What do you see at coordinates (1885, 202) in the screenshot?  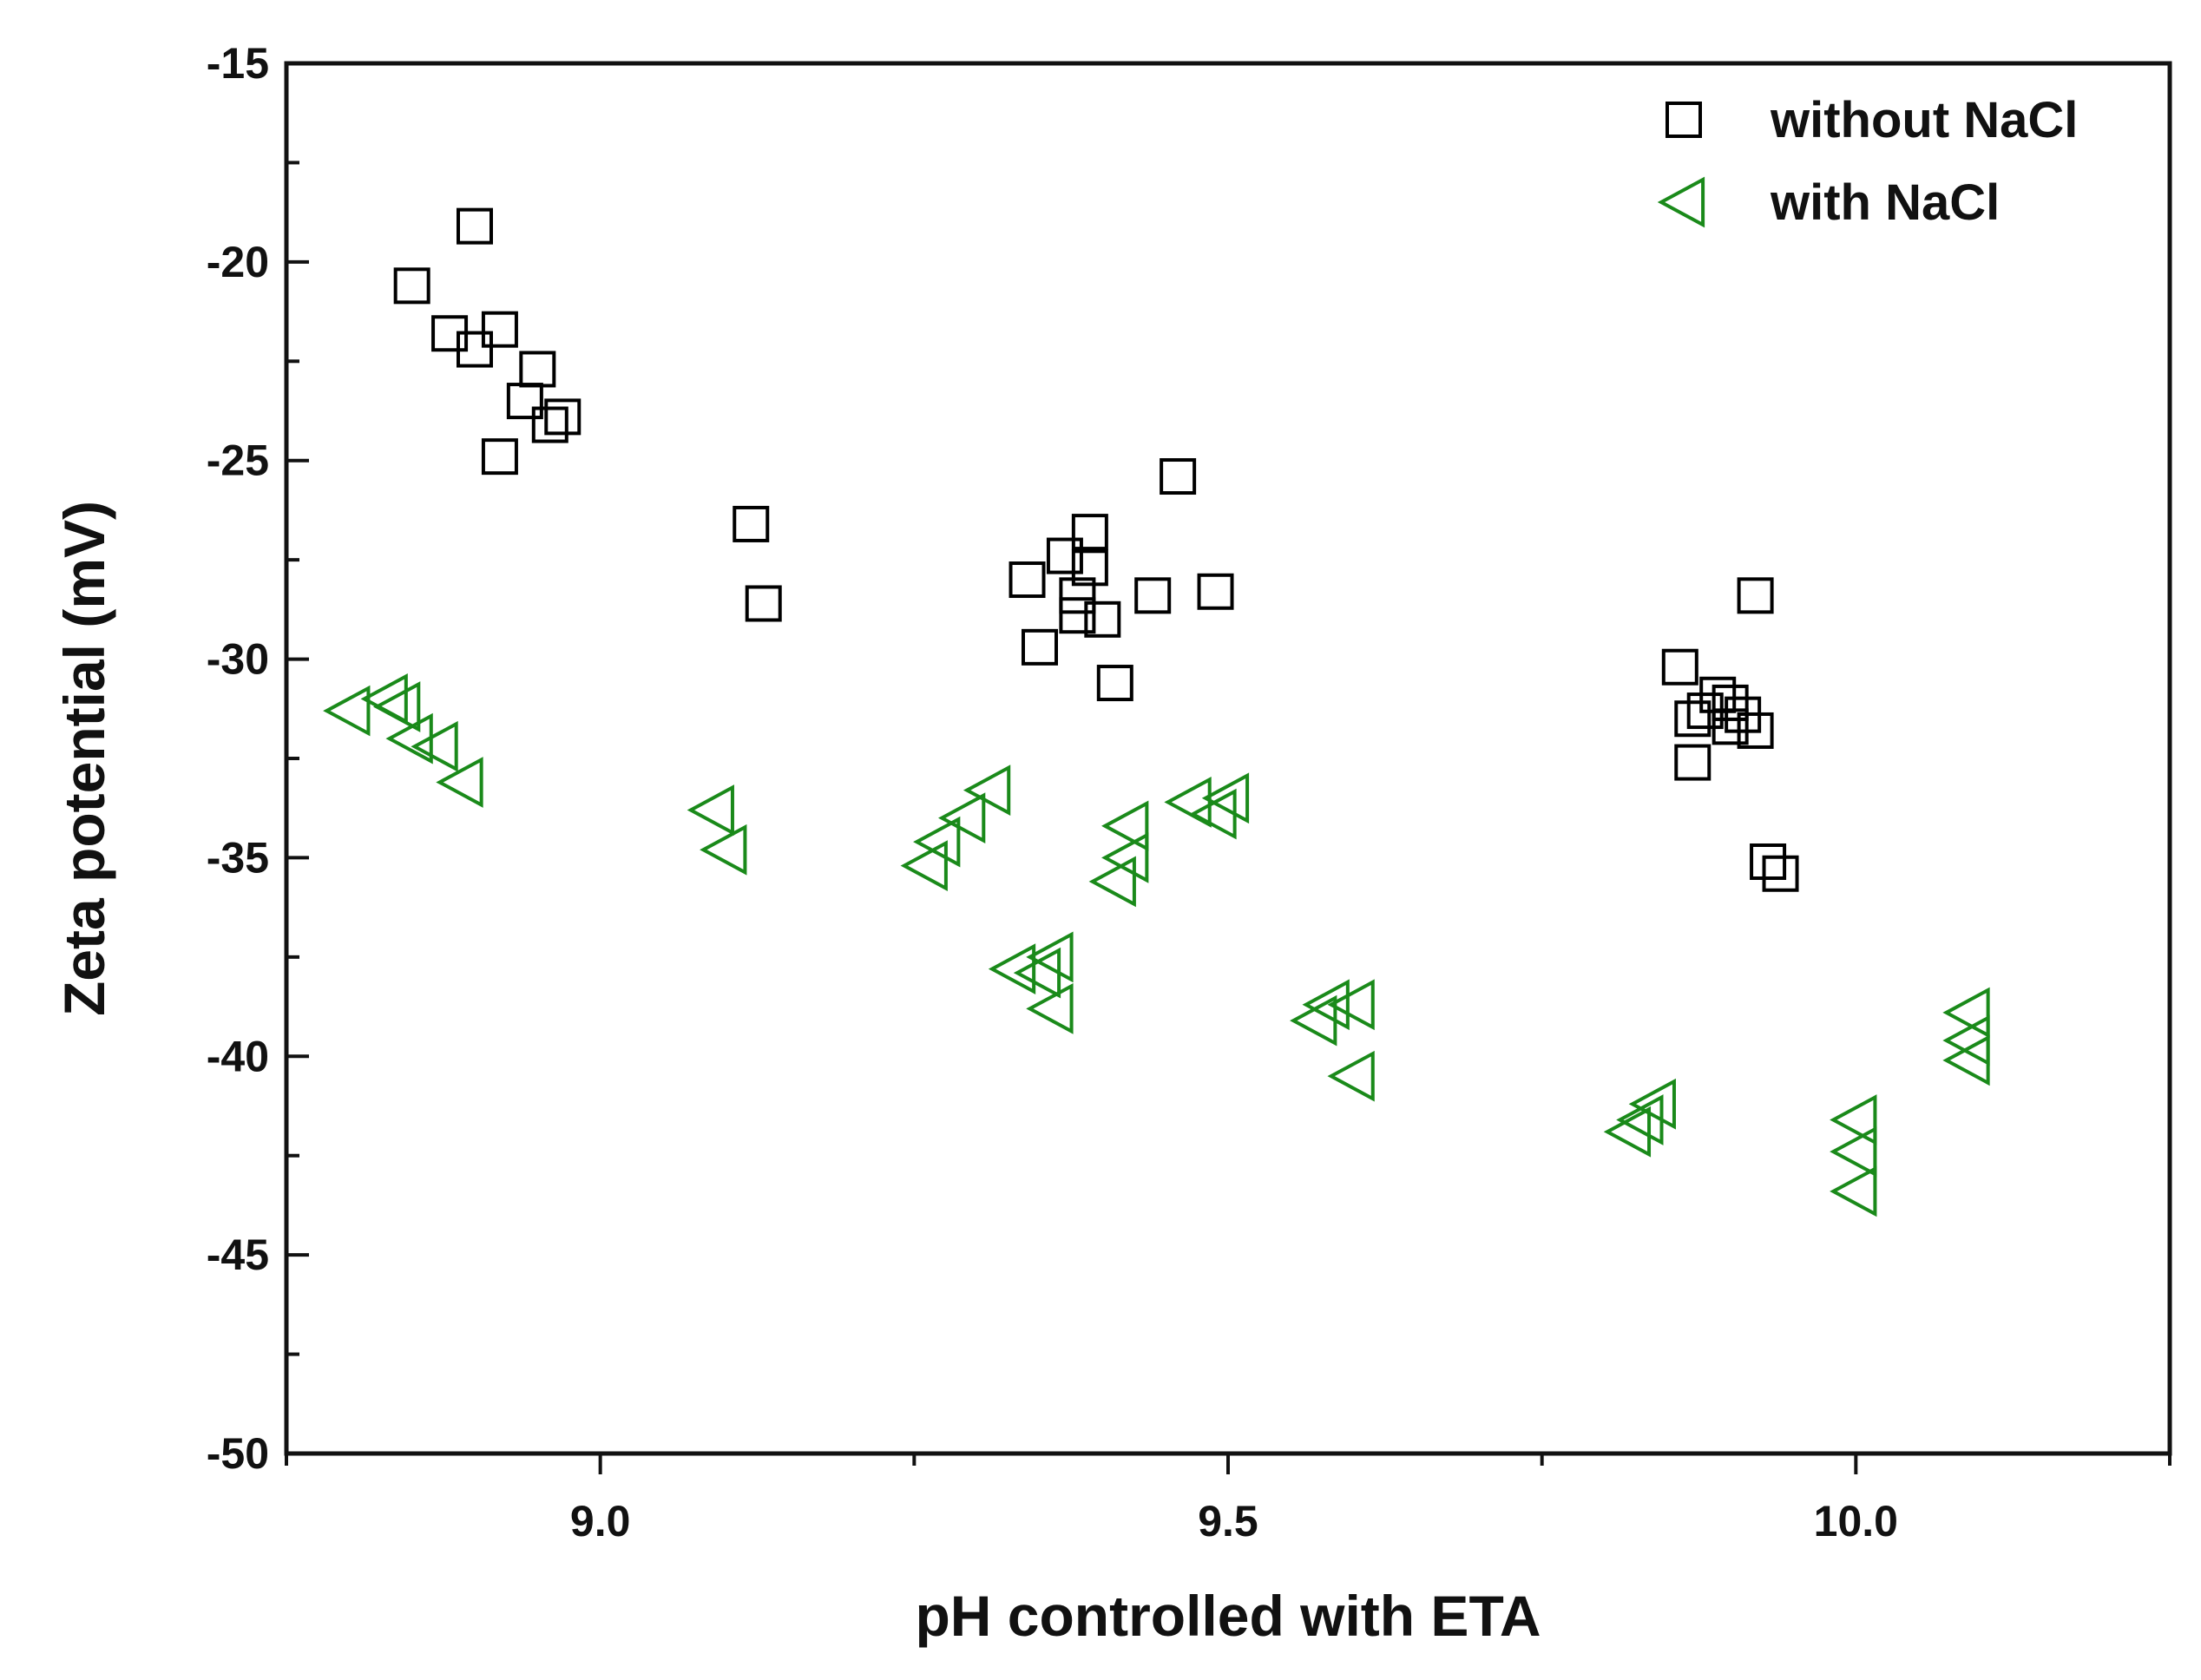 I see `legend-label-with-nacl: with NaCl` at bounding box center [1885, 202].